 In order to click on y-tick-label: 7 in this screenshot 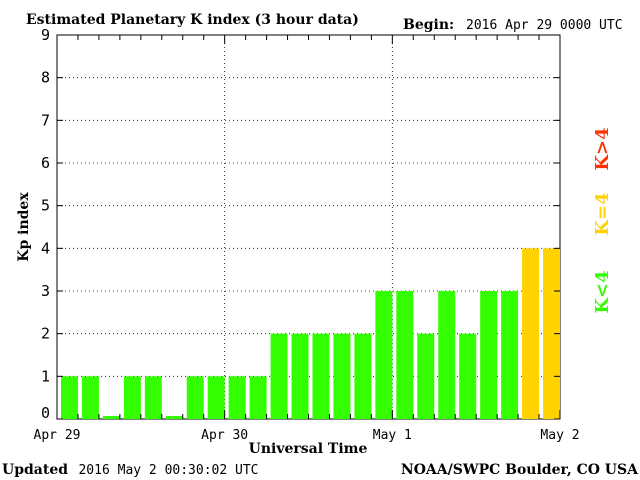, I will do `click(45, 120)`.